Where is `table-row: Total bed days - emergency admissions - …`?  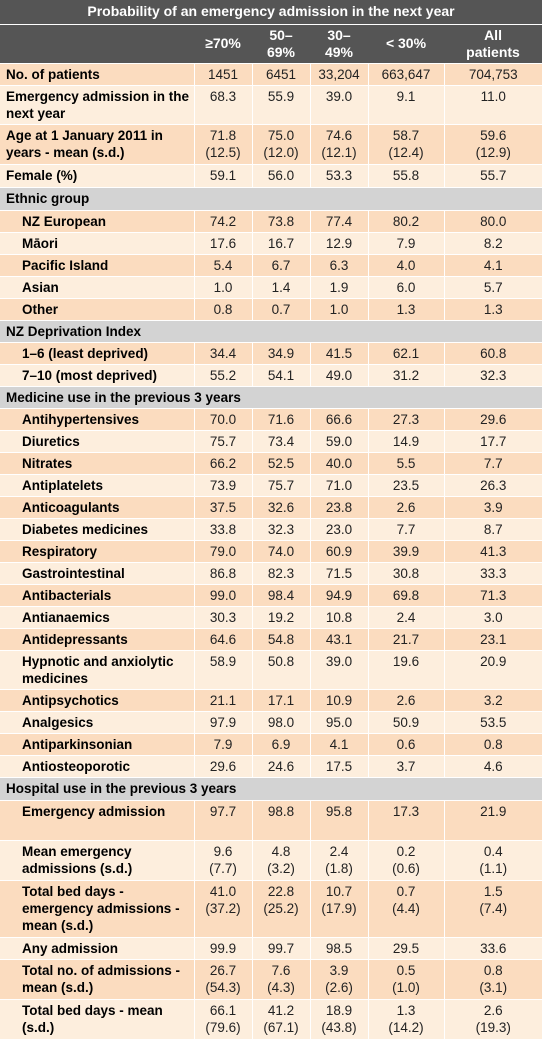 table-row: Total bed days - emergency admissions - … is located at coordinates (271, 908).